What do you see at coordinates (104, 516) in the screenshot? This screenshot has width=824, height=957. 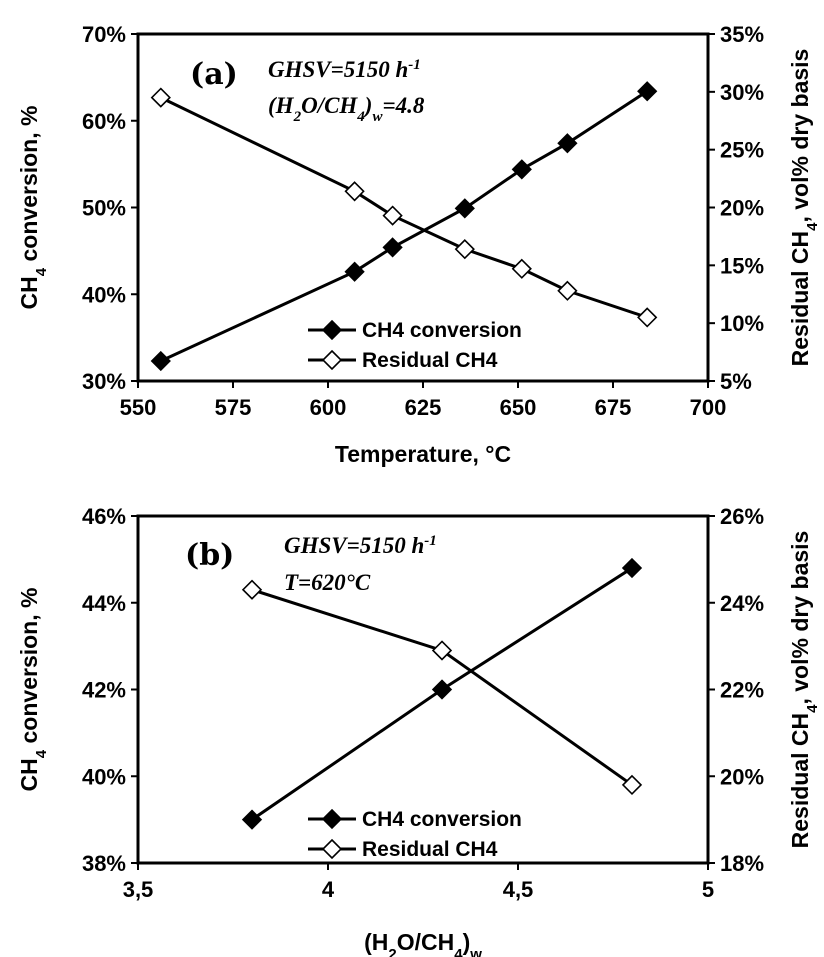 I see `y-tick-label: 46%` at bounding box center [104, 516].